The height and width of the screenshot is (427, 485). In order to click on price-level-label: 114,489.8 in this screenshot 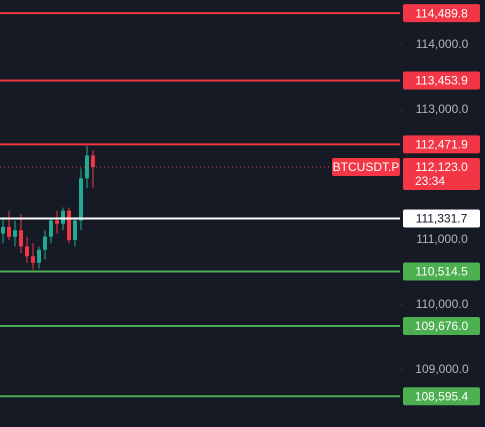, I will do `click(441, 13)`.